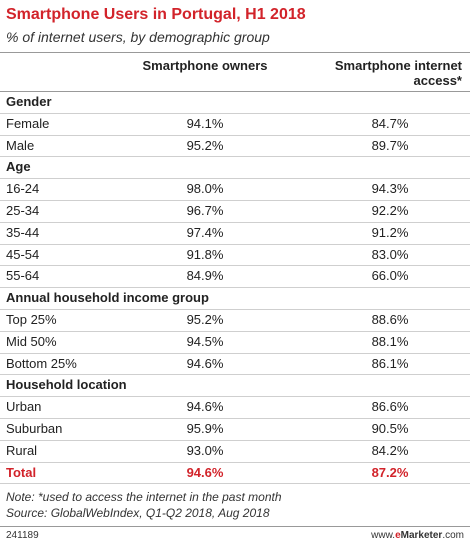  I want to click on cell: 93.0%, so click(205, 450).